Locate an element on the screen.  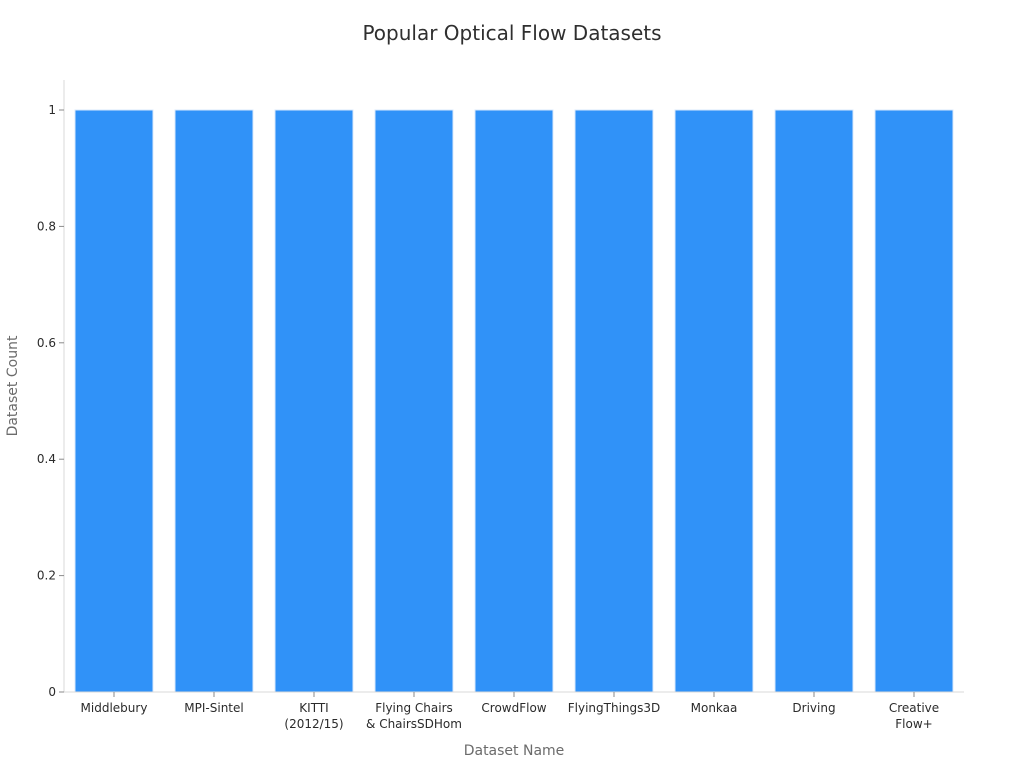
x-tick-label-line-9-1: Creative is located at coordinates (914, 708).